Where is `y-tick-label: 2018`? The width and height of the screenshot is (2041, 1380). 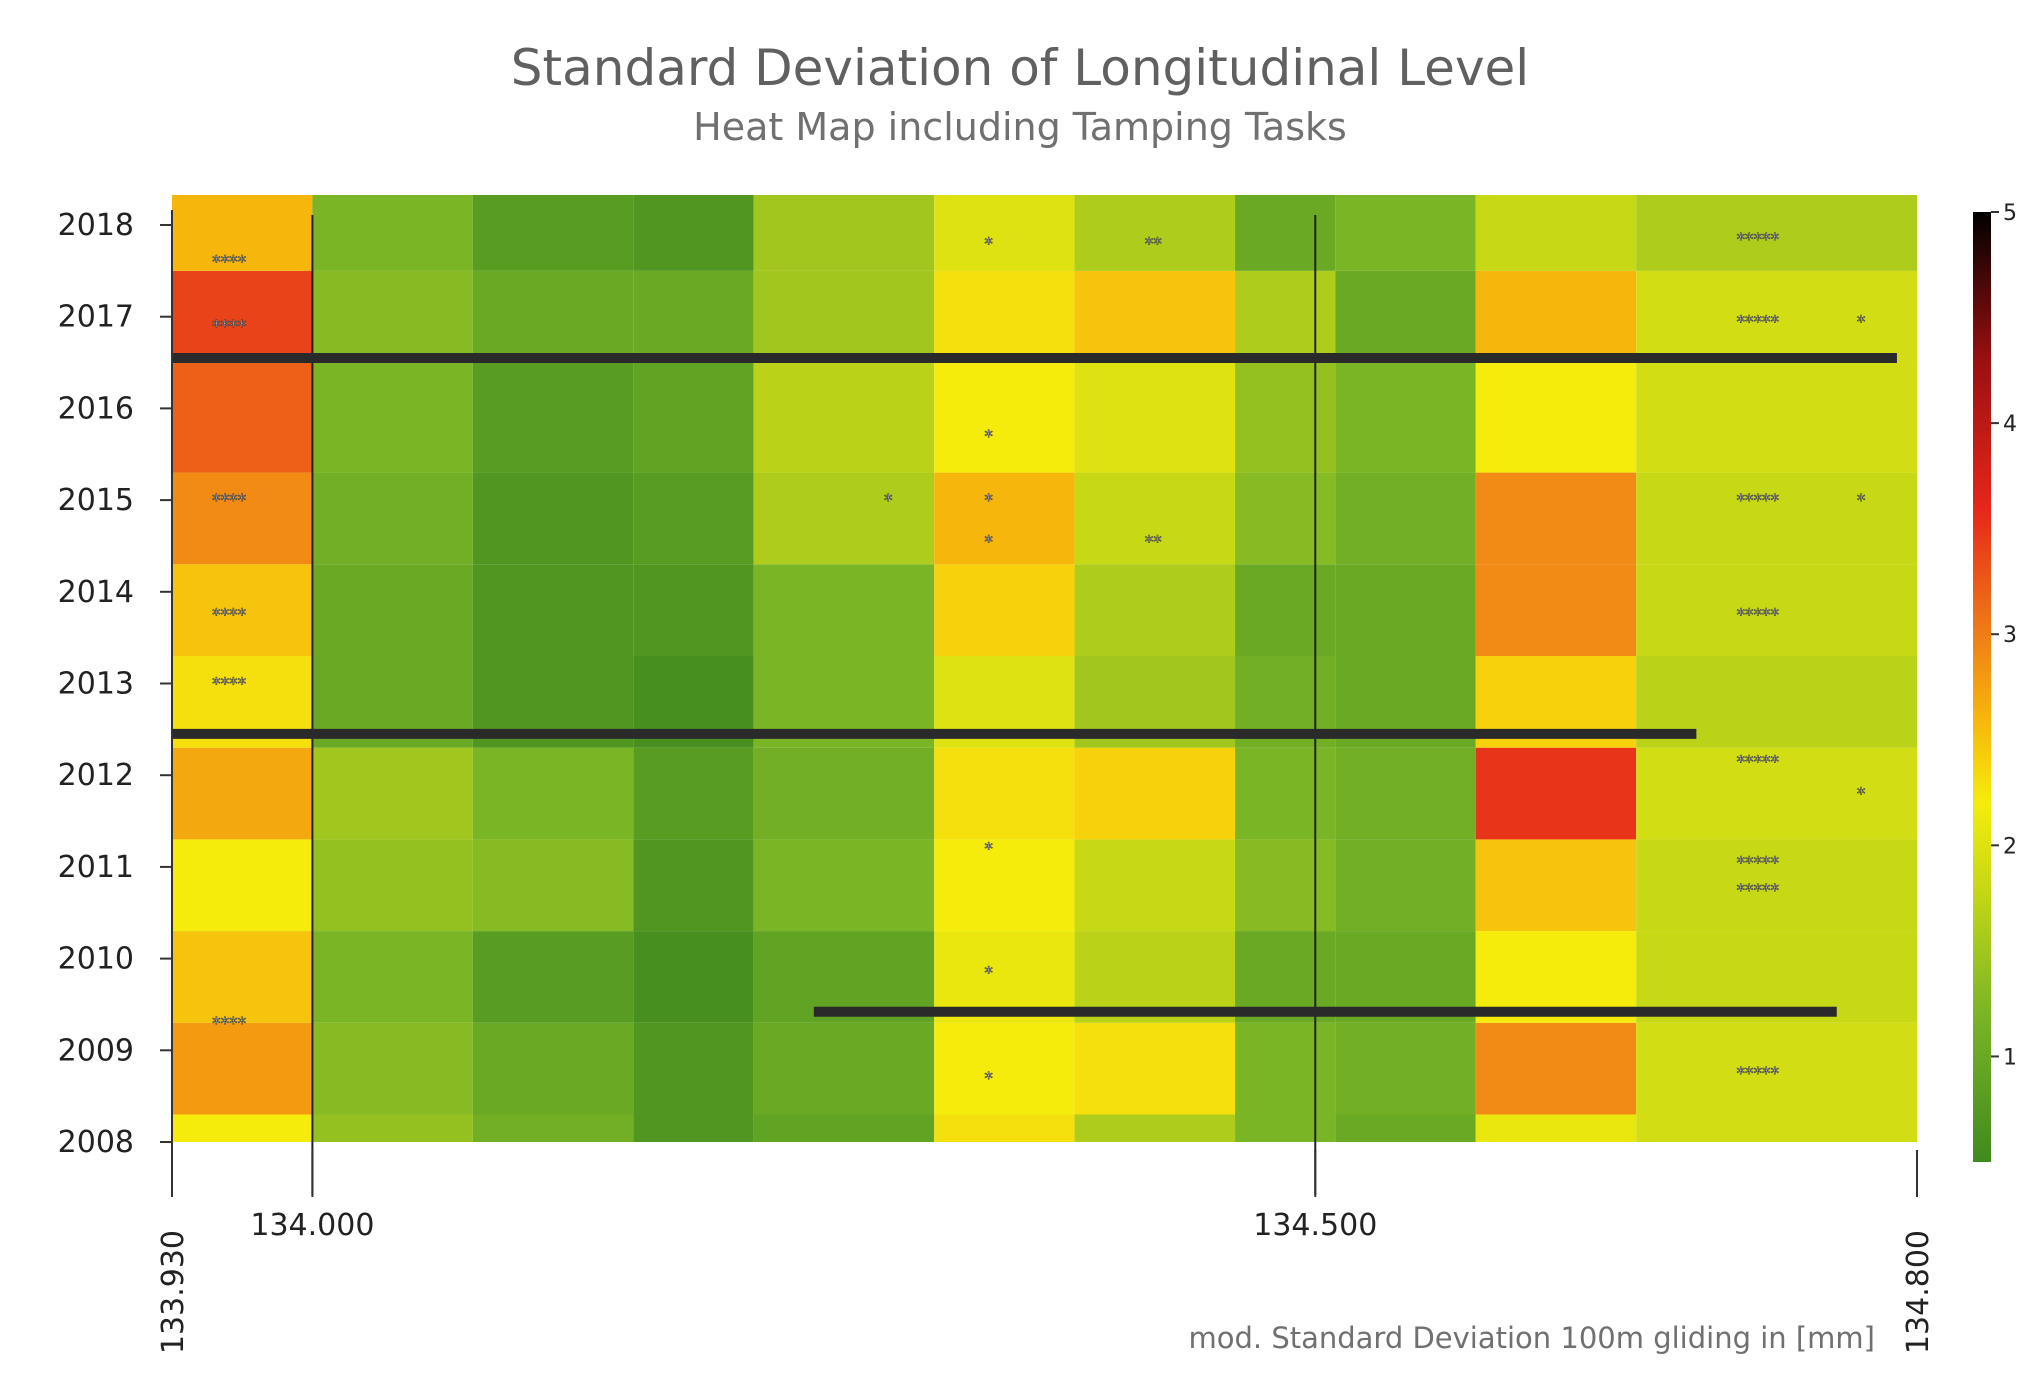
y-tick-label: 2018 is located at coordinates (96, 225).